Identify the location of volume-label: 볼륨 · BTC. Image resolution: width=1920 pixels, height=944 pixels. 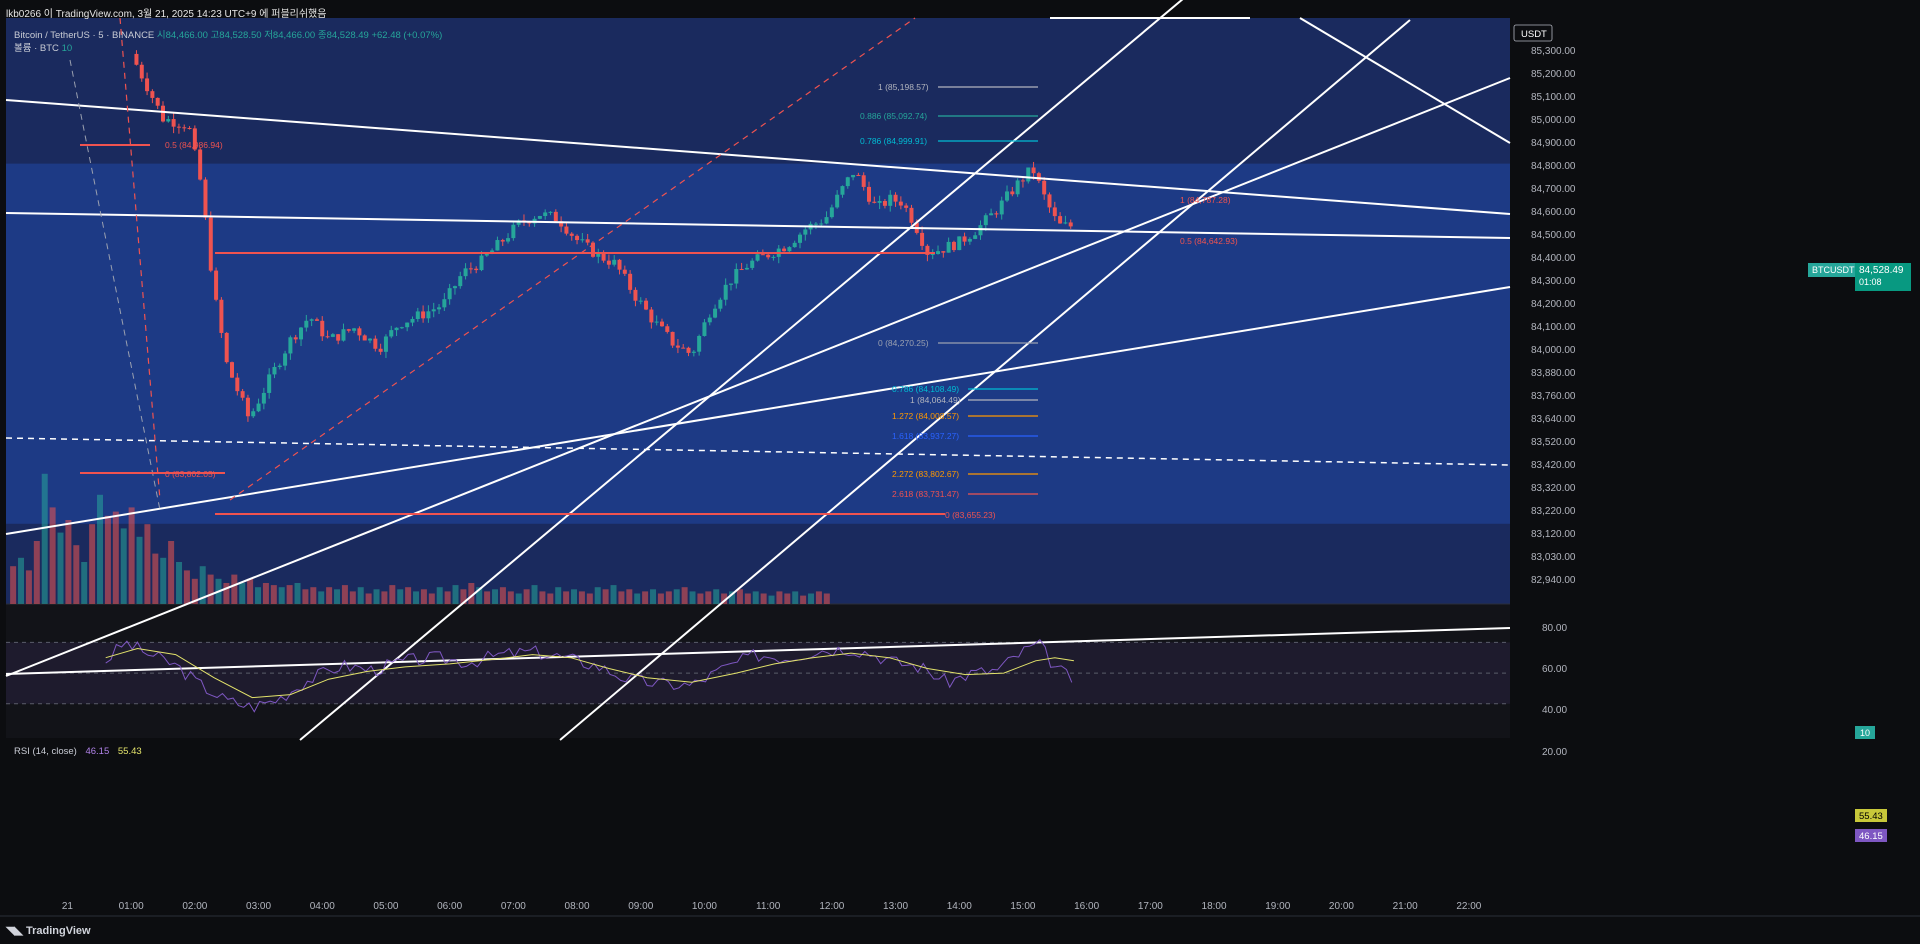
(36, 48).